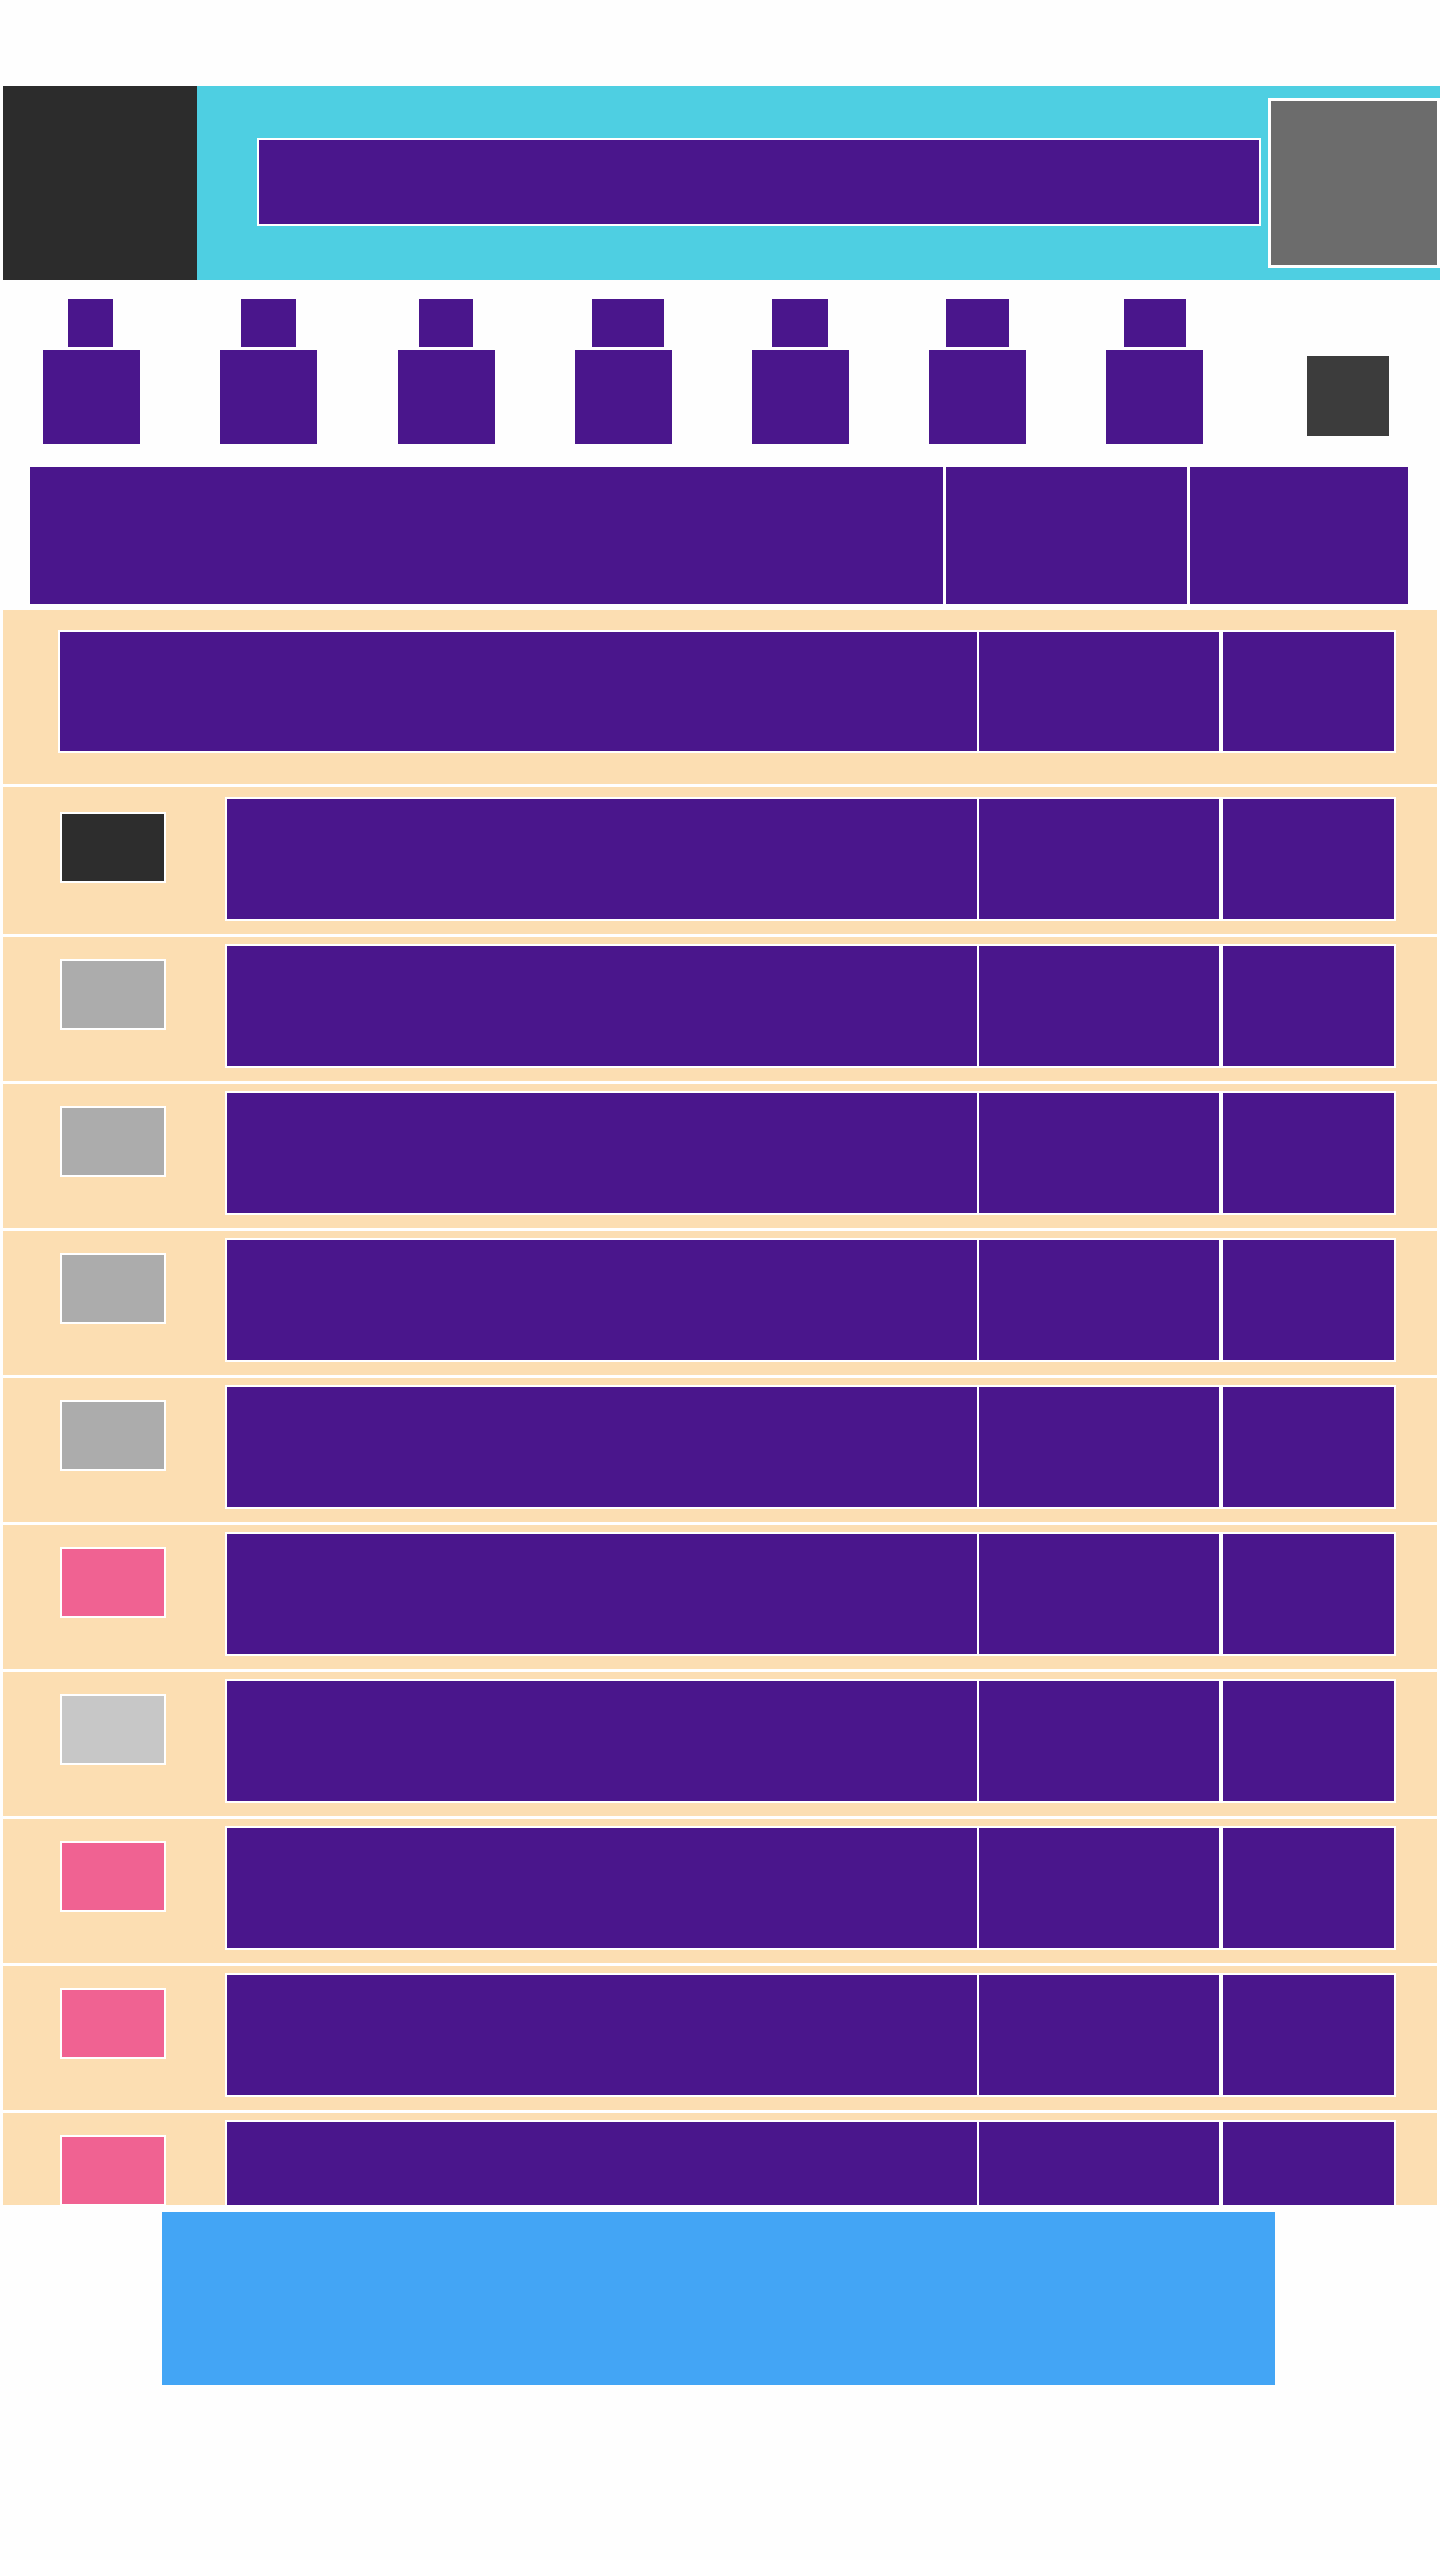 The height and width of the screenshot is (2560, 1440). What do you see at coordinates (718, 2298) in the screenshot?
I see `footer-banner` at bounding box center [718, 2298].